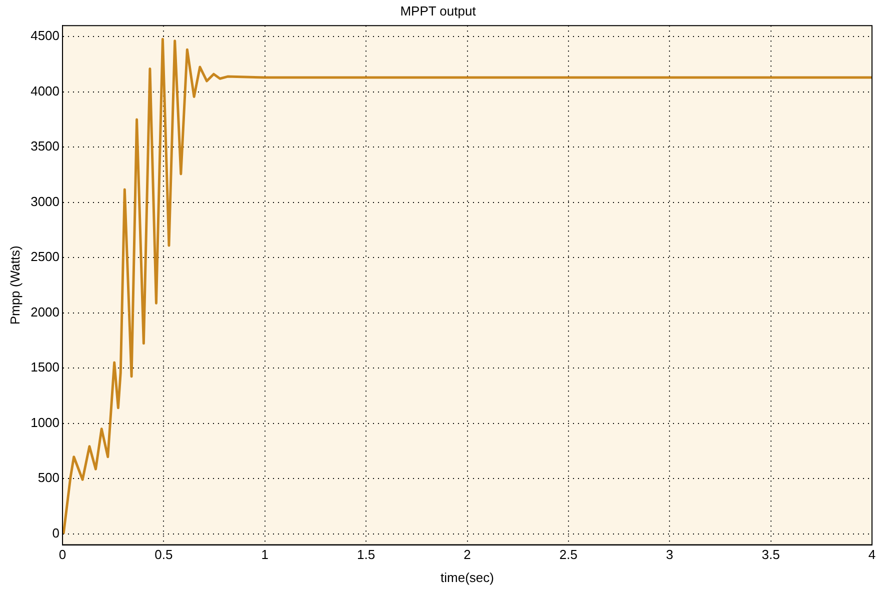 The image size is (880, 590). Describe the element at coordinates (45, 90) in the screenshot. I see `y-tick-label: 4000` at that location.